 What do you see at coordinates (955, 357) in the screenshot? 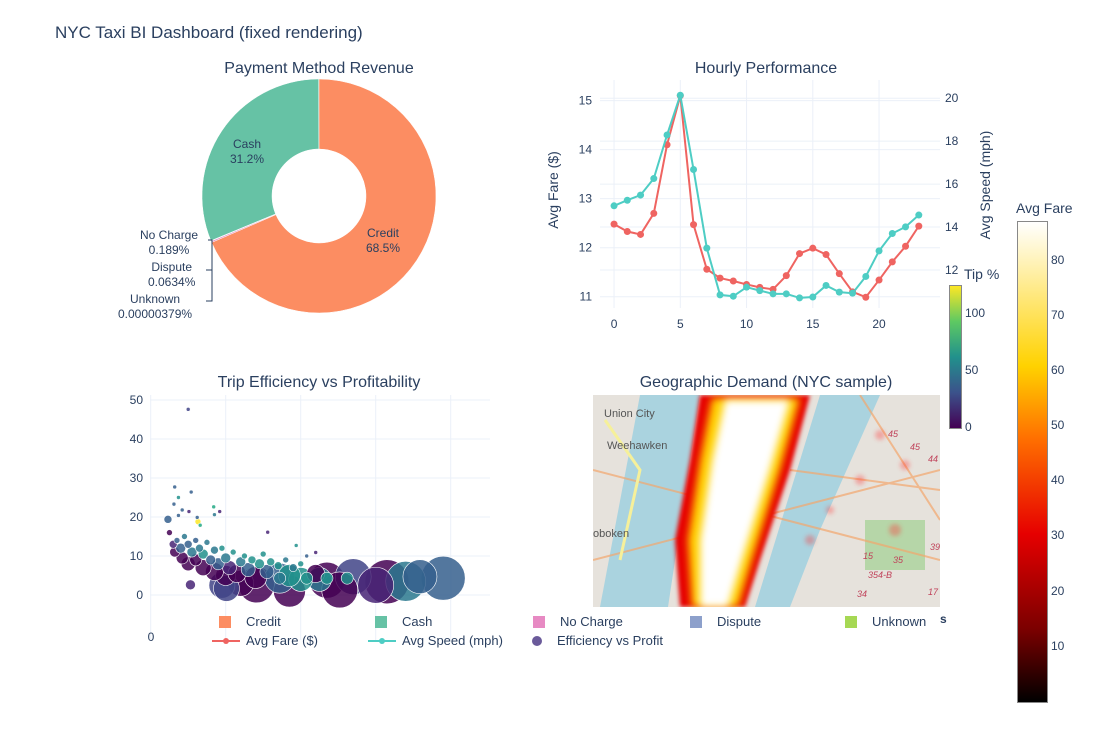
I see `tip-colorbar` at bounding box center [955, 357].